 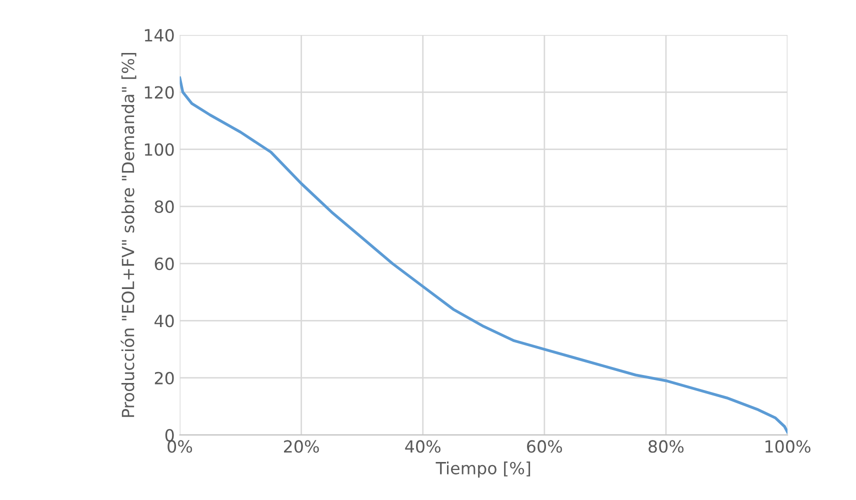 I want to click on y-tick-label: 80, so click(x=164, y=206).